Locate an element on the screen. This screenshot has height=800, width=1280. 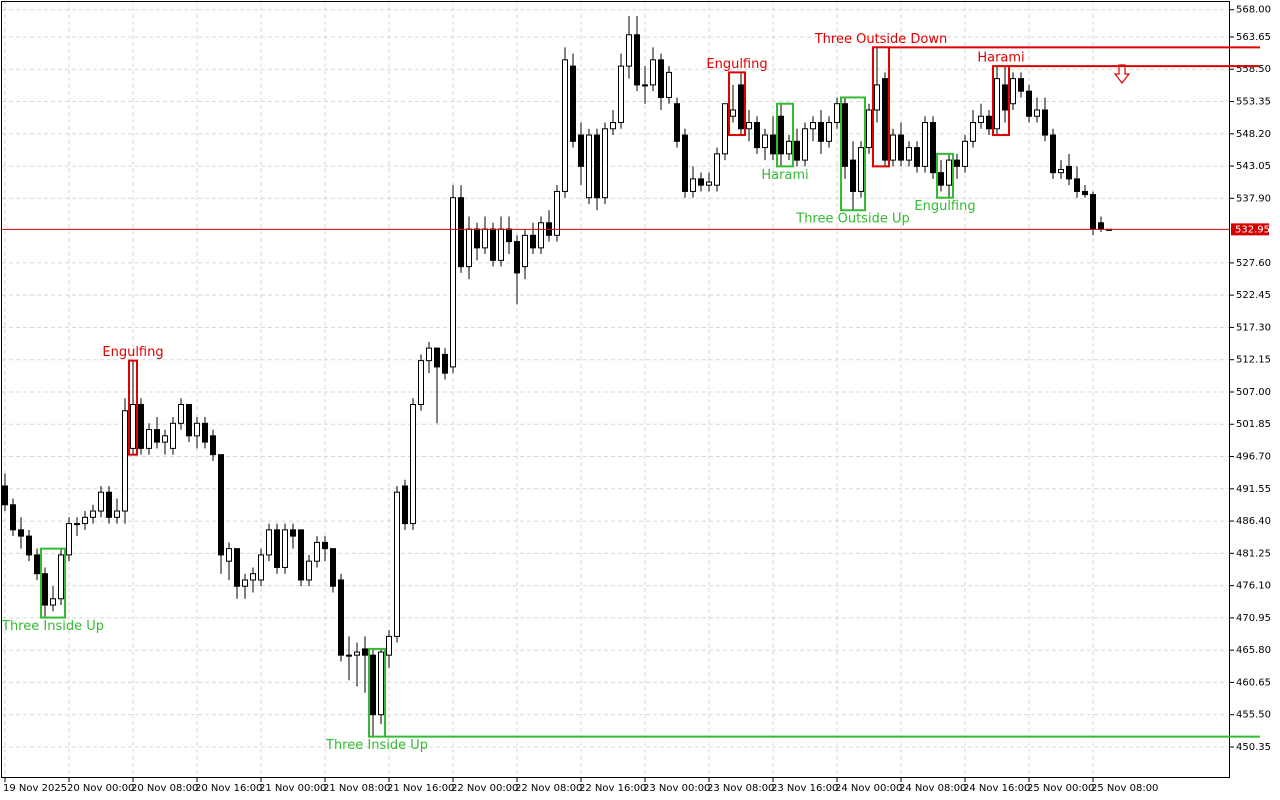
pattern-label: Three Outside Up is located at coordinates (852, 219).